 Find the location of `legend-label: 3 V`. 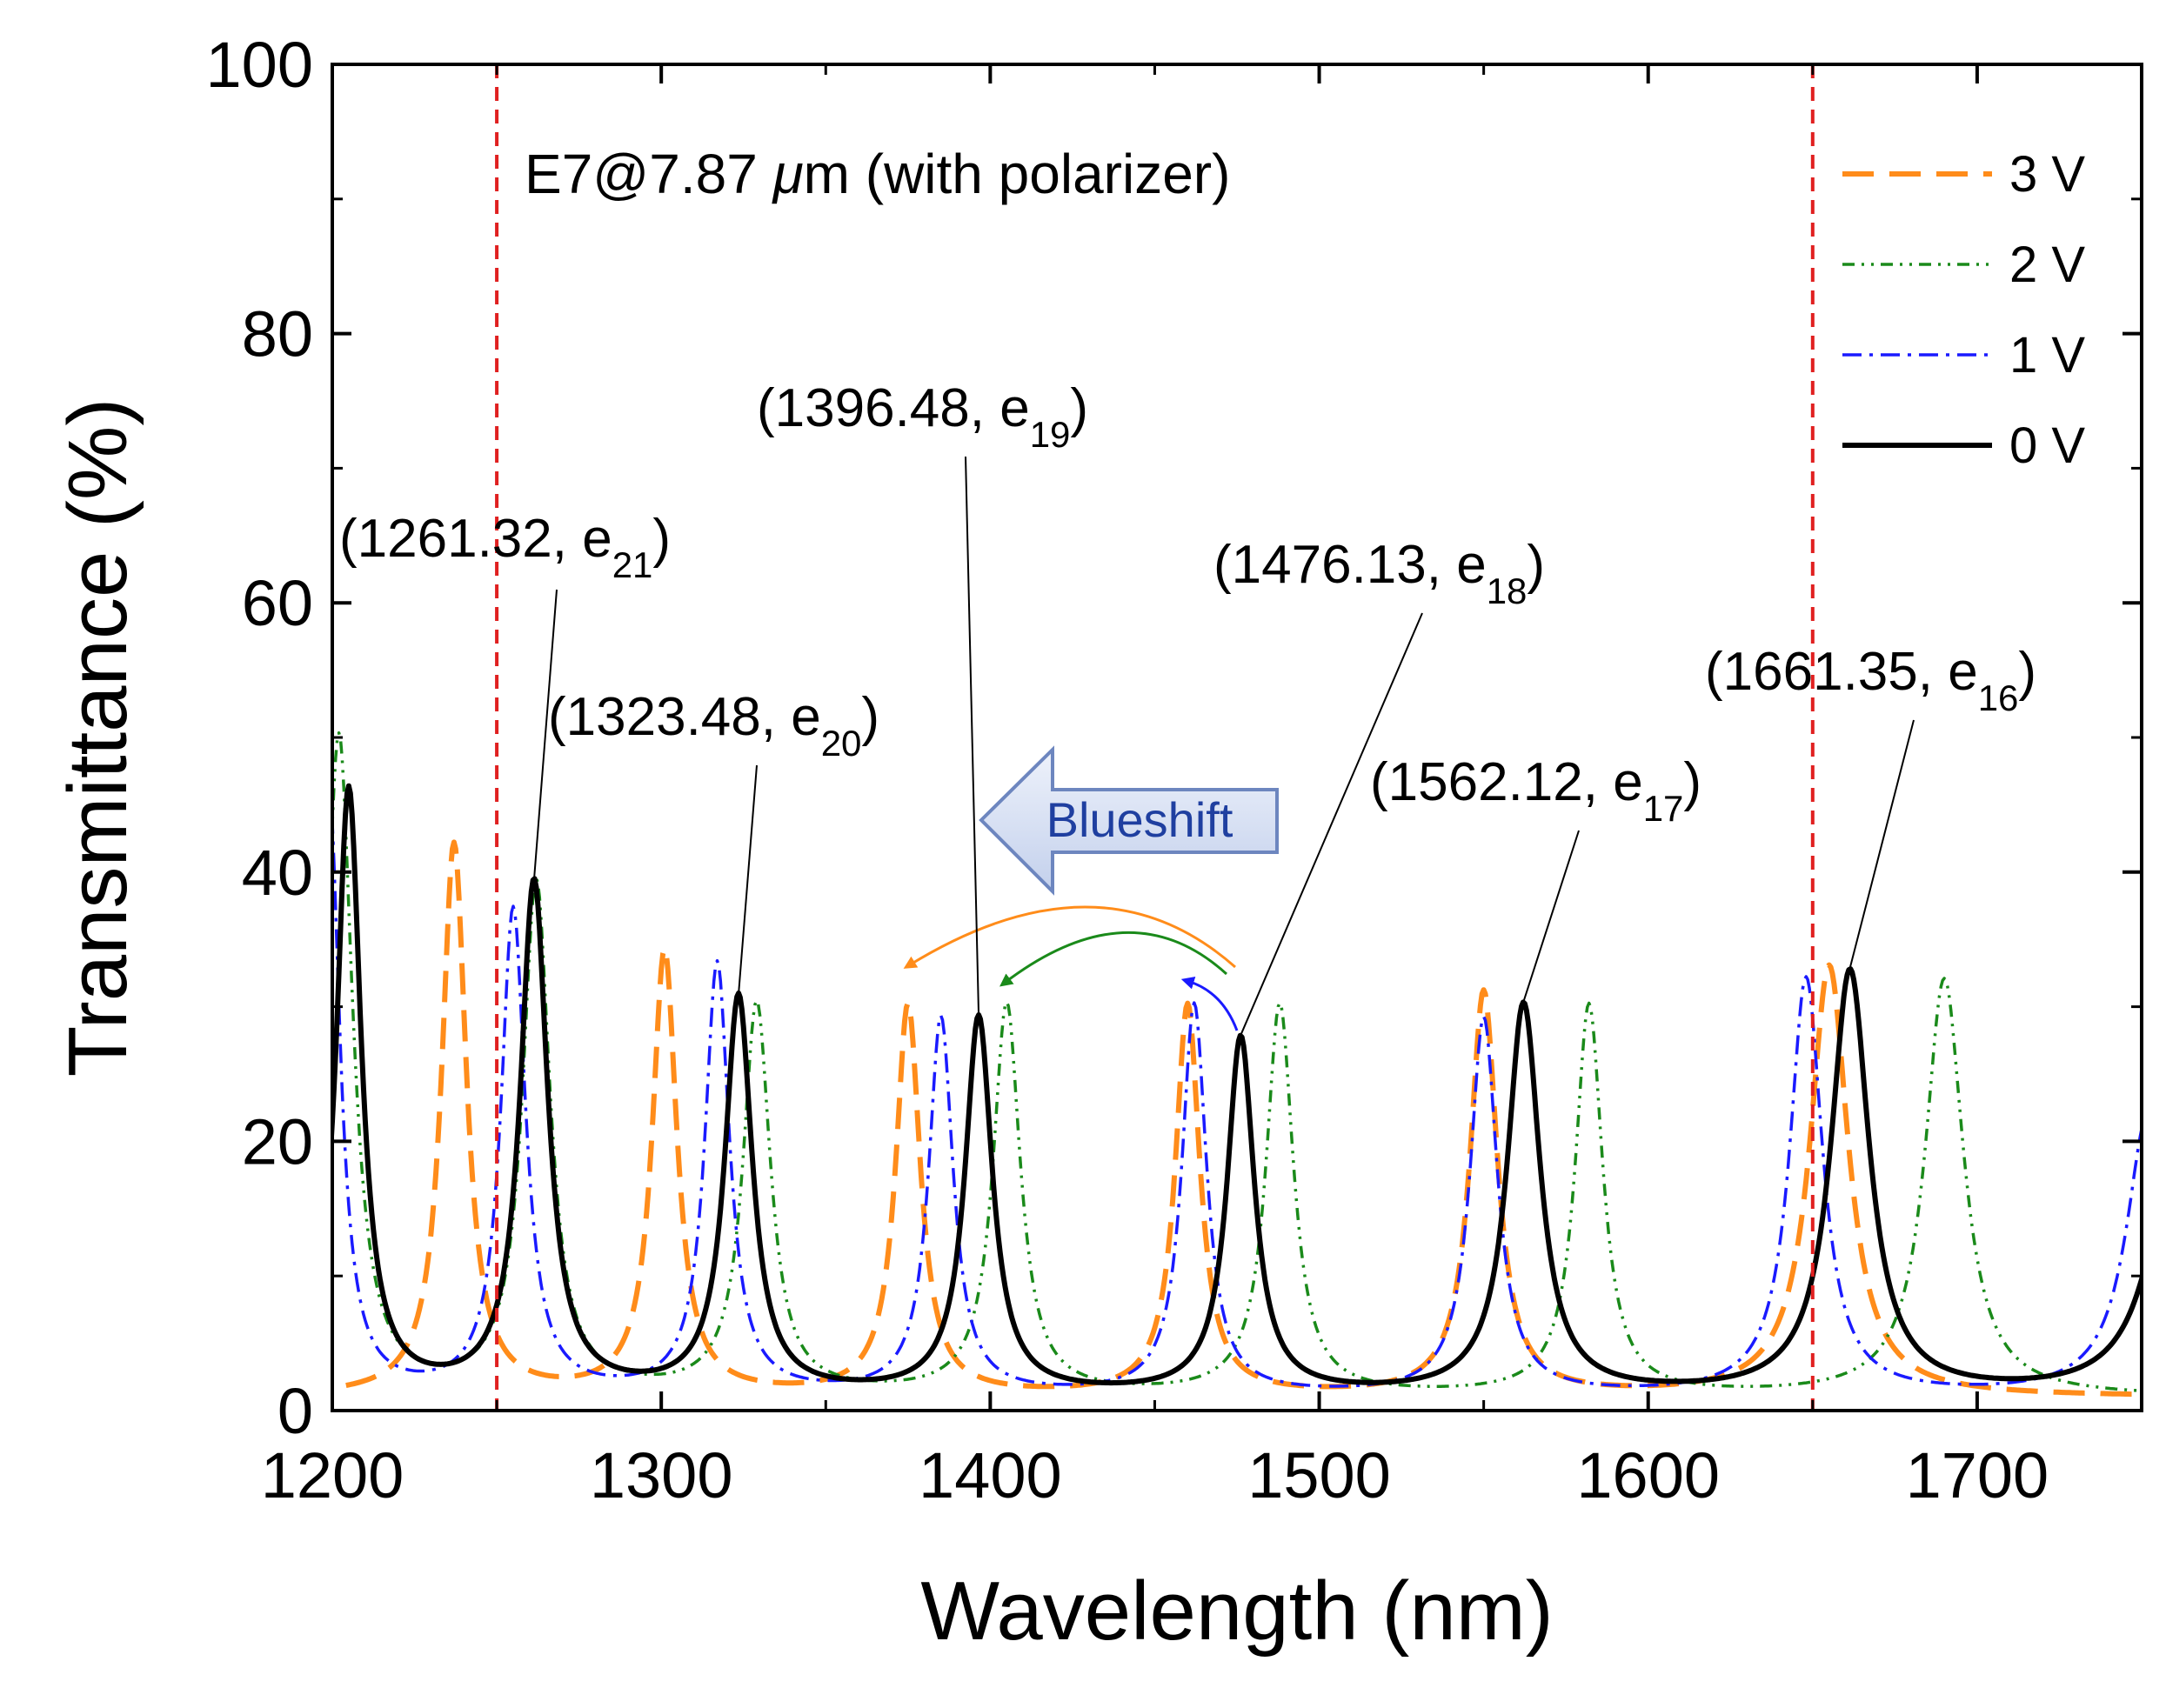

legend-label: 3 V is located at coordinates (2047, 174).